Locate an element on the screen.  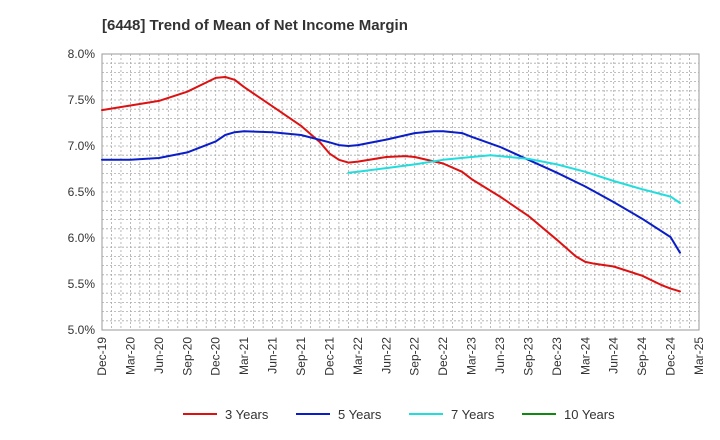
y-tick-label: 8.0% is located at coordinates (82, 54).